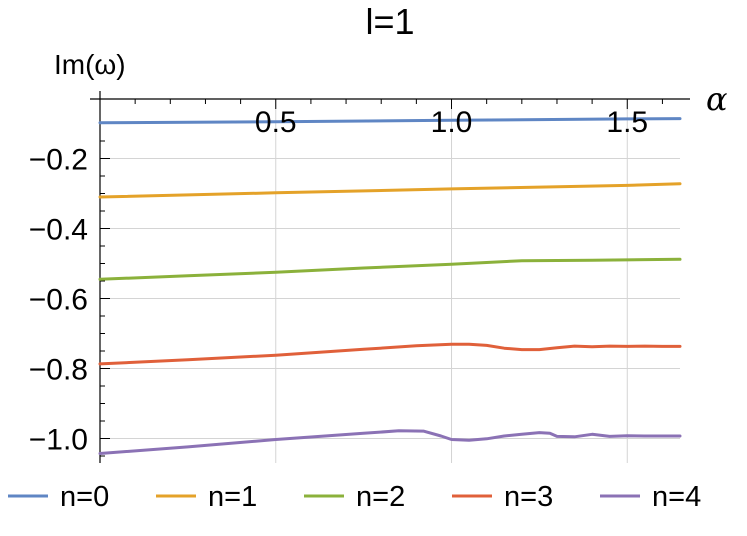 The image size is (747, 536). Describe the element at coordinates (206, 497) in the screenshot. I see `legend-item-n1: n=1` at that location.